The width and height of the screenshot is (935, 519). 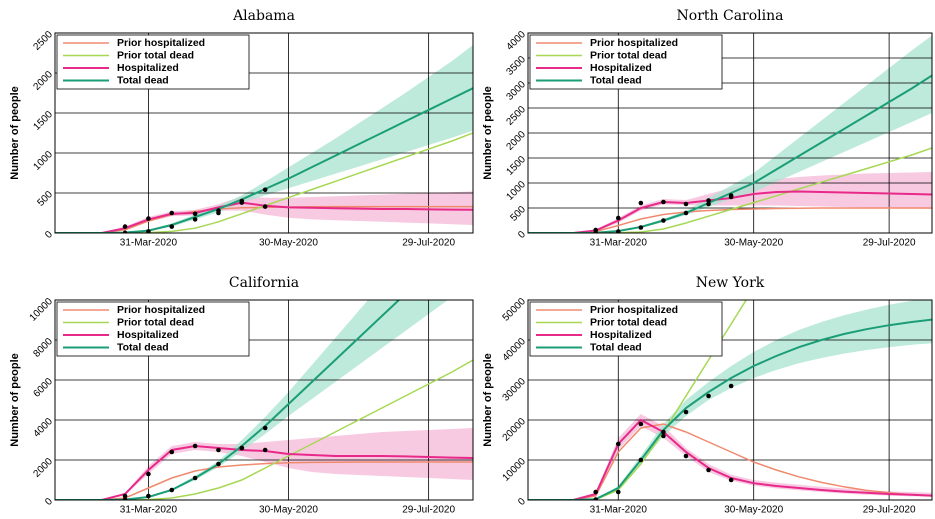 I want to click on y-tick-label: 8000, so click(x=43, y=348).